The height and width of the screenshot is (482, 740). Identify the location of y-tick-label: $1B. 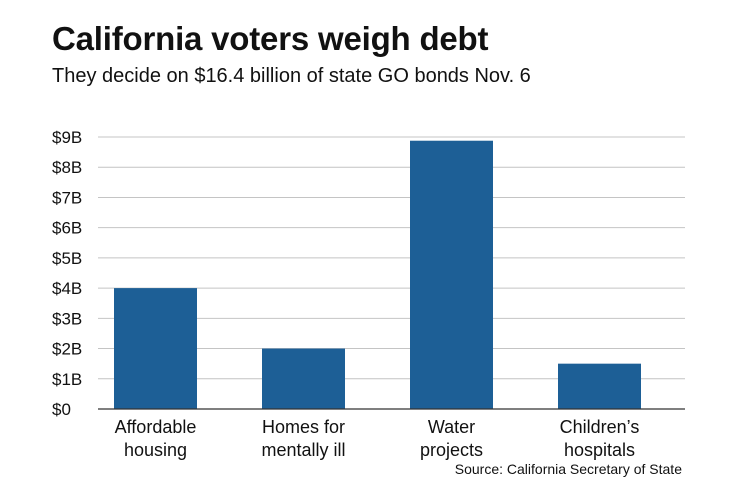
(67, 379).